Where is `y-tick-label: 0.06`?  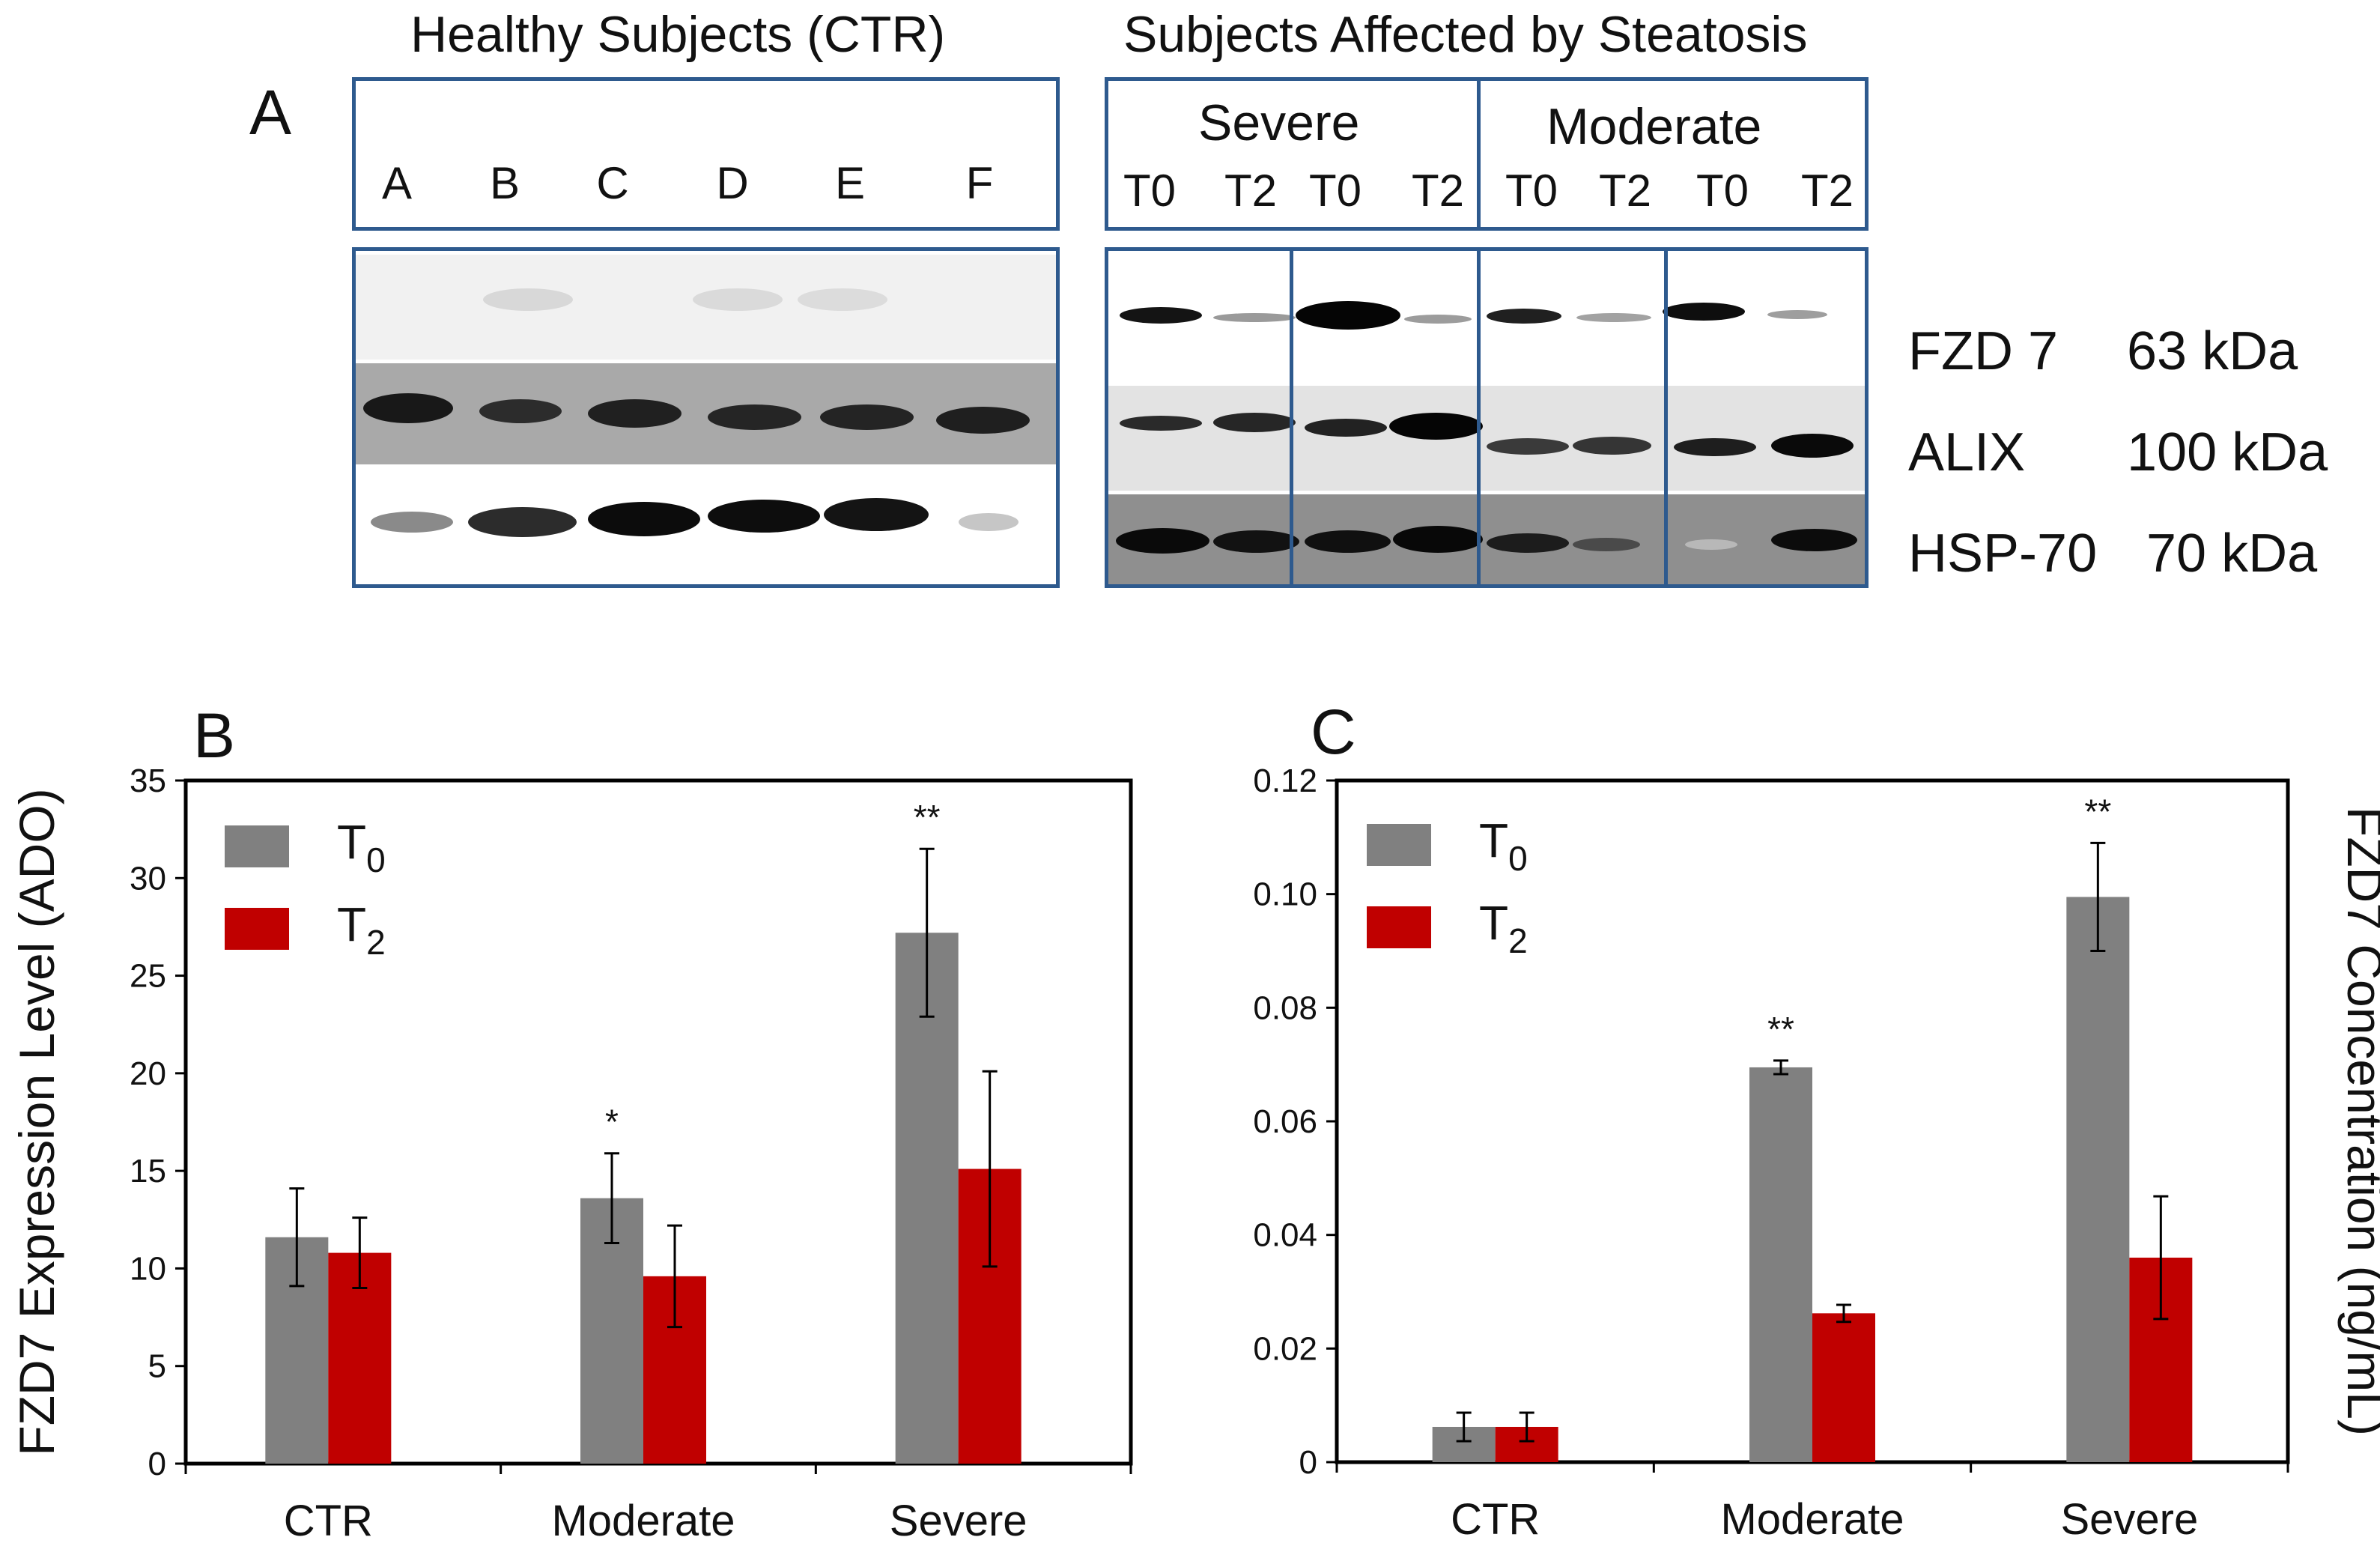 y-tick-label: 0.06 is located at coordinates (1285, 1121).